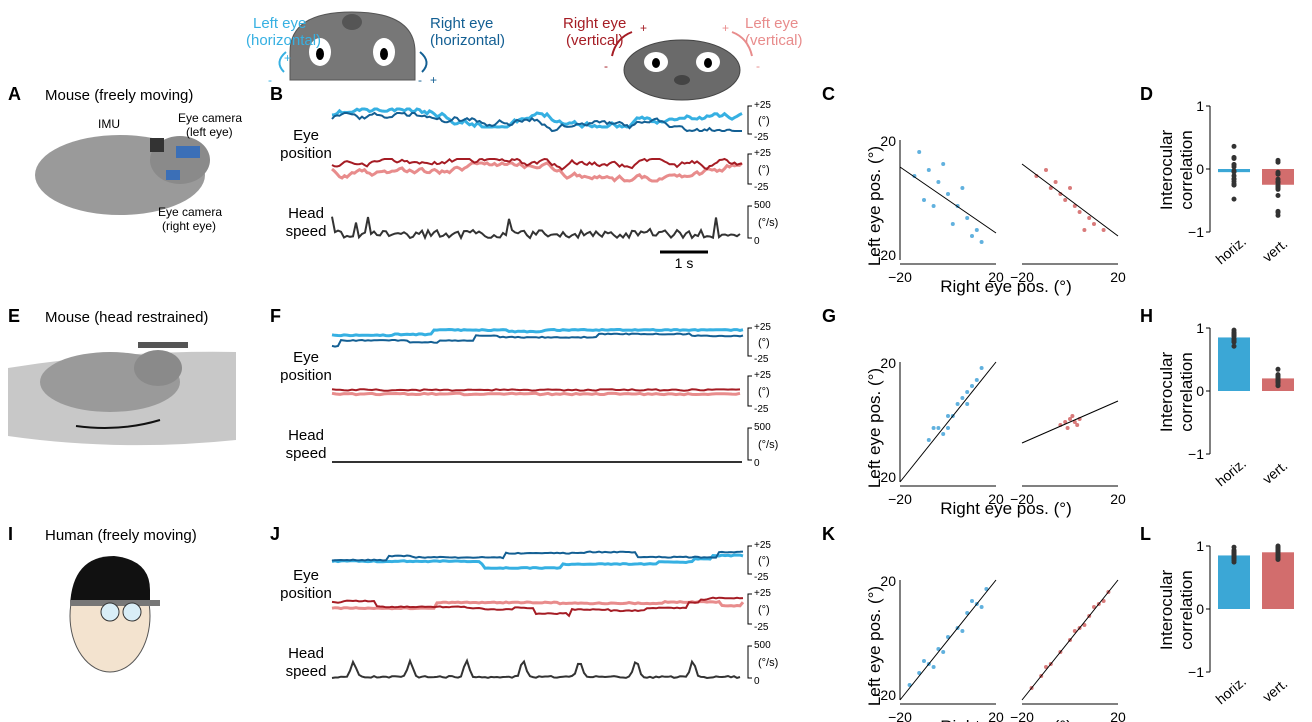 This screenshot has height=722, width=1312. What do you see at coordinates (110, 581) in the screenshot?
I see `human-hair-icon` at bounding box center [110, 581].